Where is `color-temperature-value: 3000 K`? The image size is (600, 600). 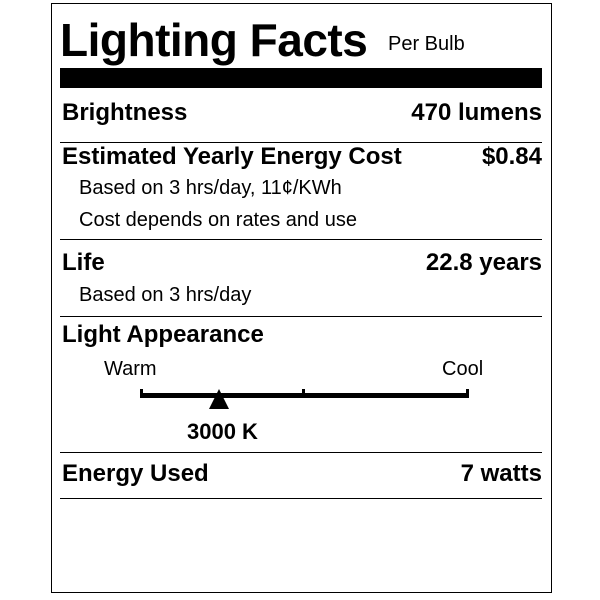
color-temperature-value: 3000 K is located at coordinates (222, 431).